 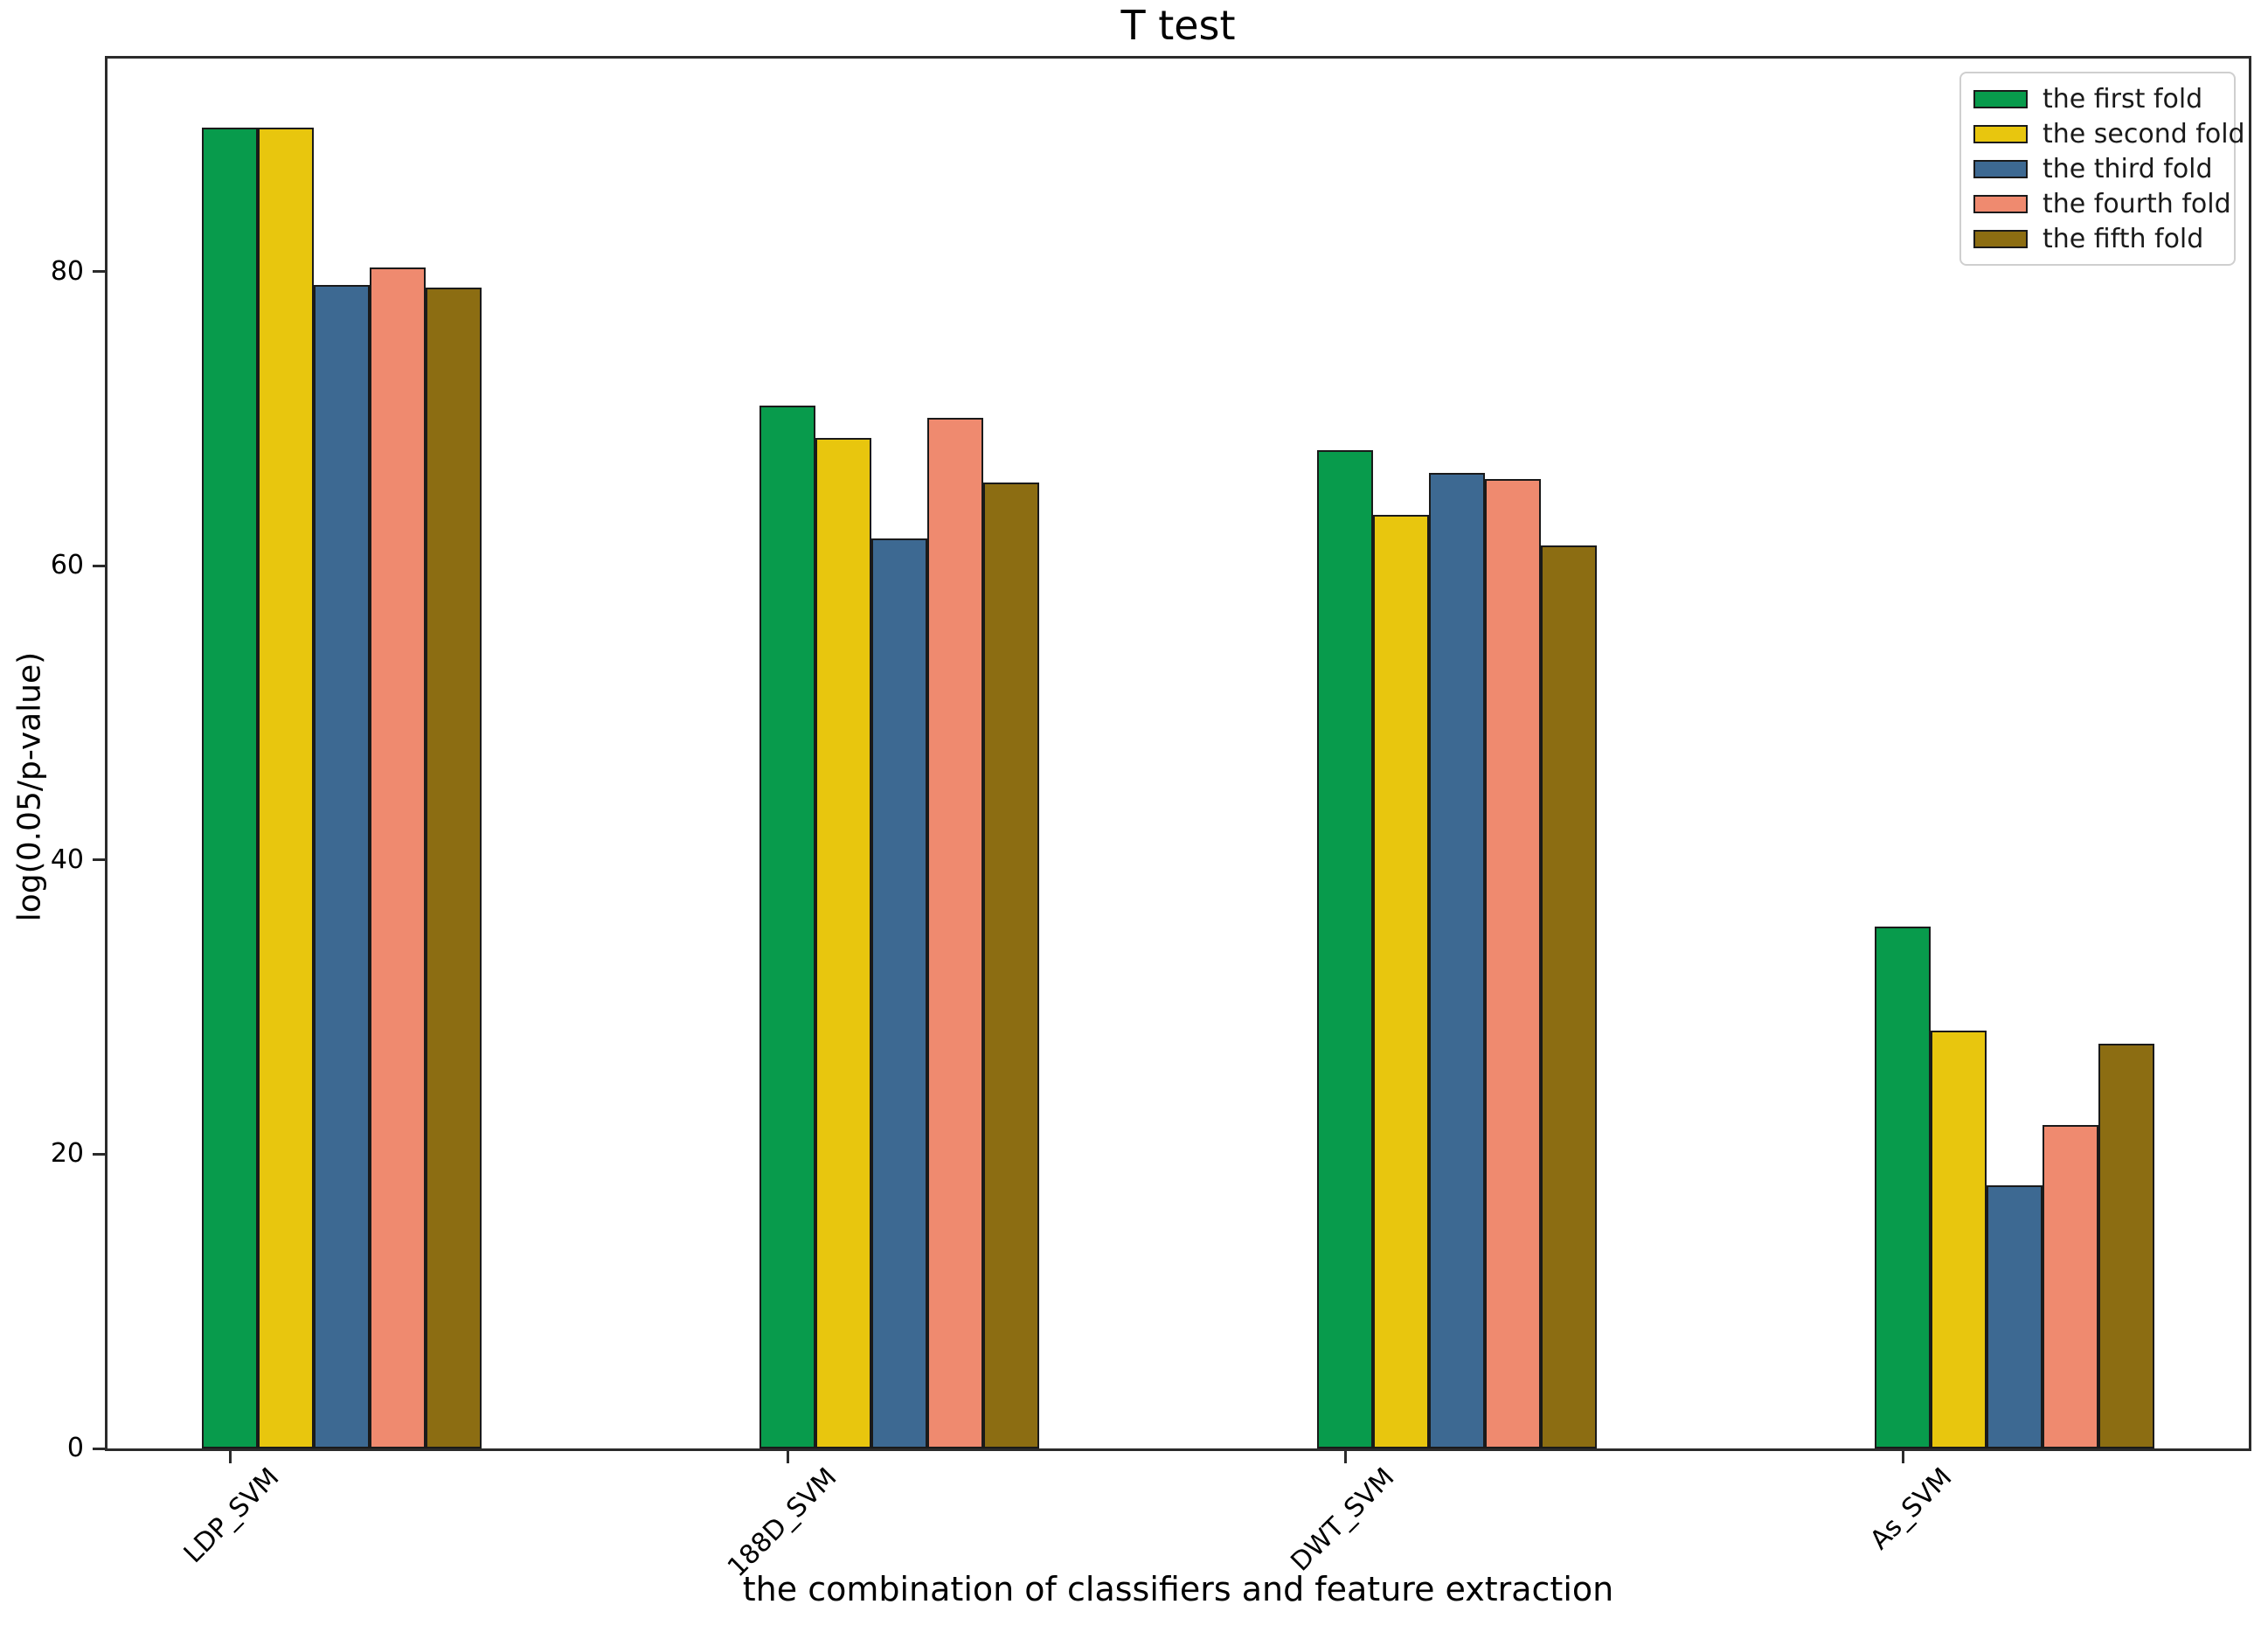 What do you see at coordinates (1178, 25) in the screenshot?
I see `chart-title: T test` at bounding box center [1178, 25].